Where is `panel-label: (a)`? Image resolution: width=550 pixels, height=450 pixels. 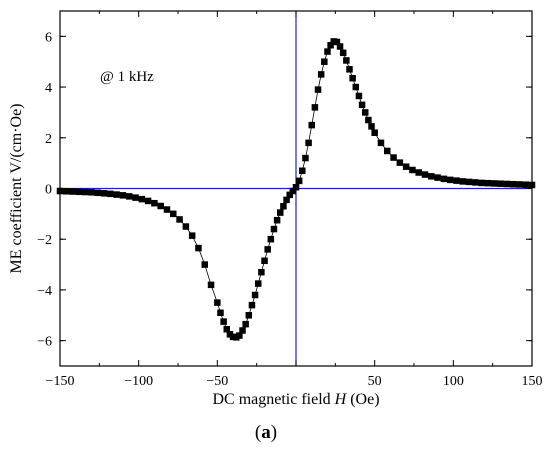 panel-label: (a) is located at coordinates (266, 432).